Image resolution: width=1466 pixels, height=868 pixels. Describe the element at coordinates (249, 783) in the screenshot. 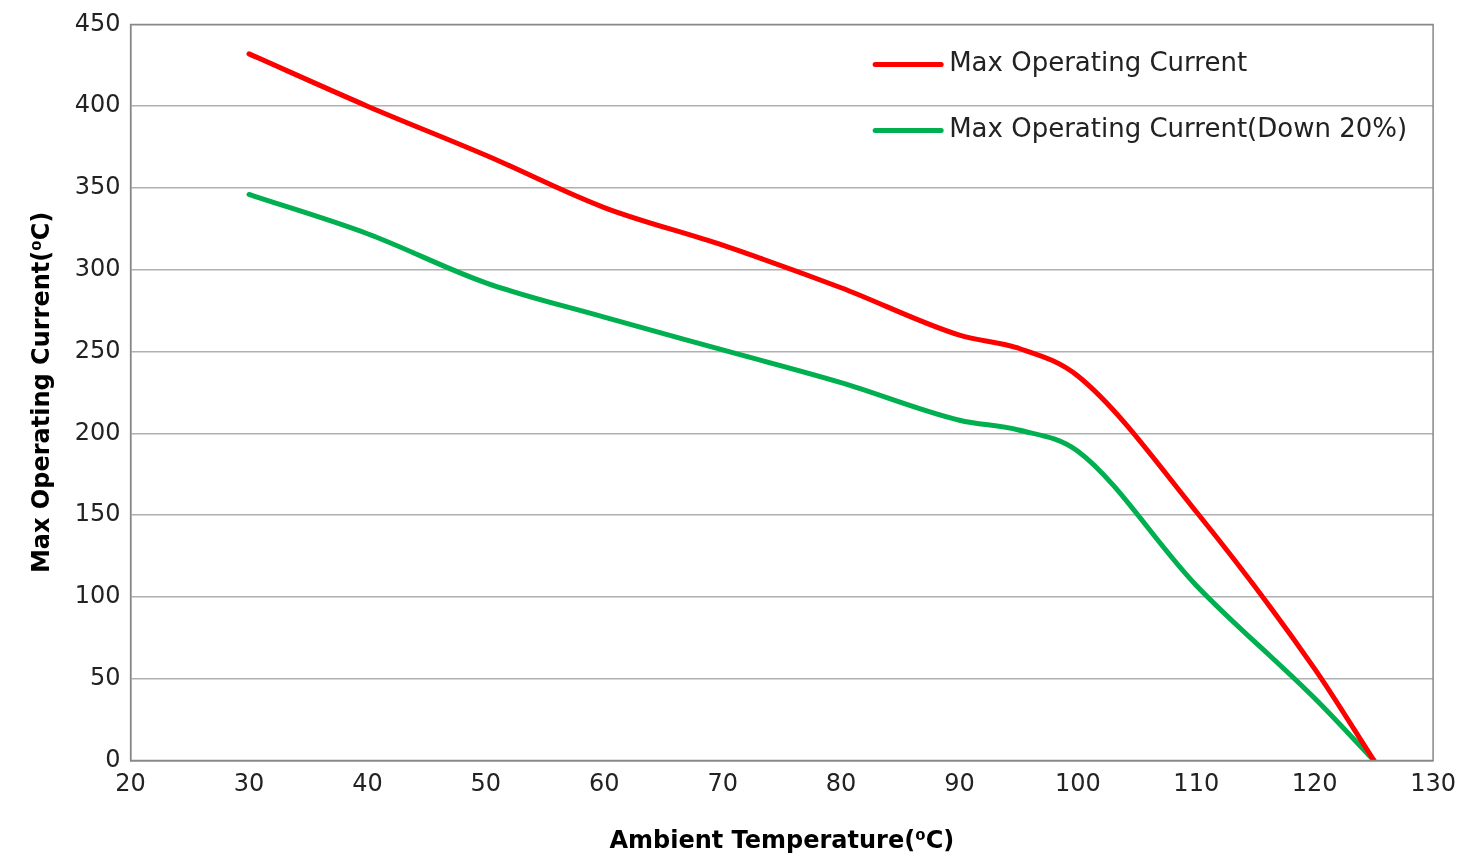

I see `x-tick-label: 30` at that location.